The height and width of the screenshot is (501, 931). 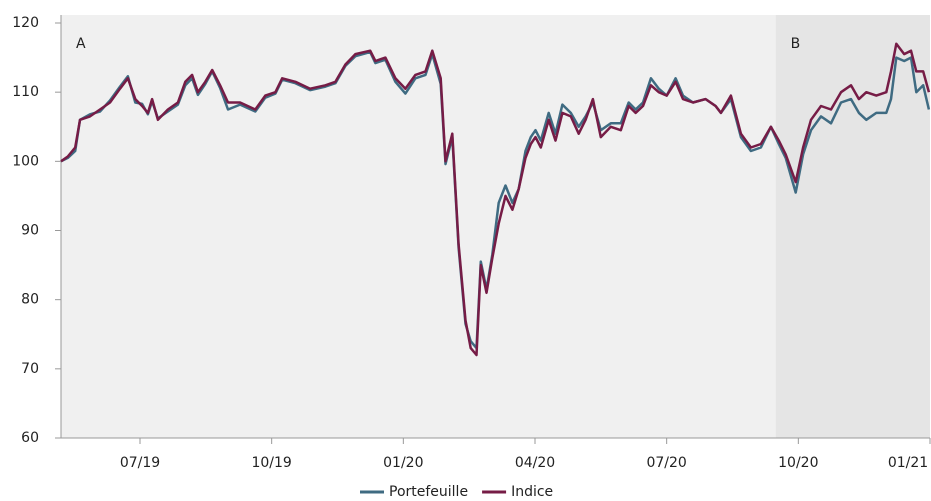 I want to click on y-tick-label: 80, so click(x=30, y=300).